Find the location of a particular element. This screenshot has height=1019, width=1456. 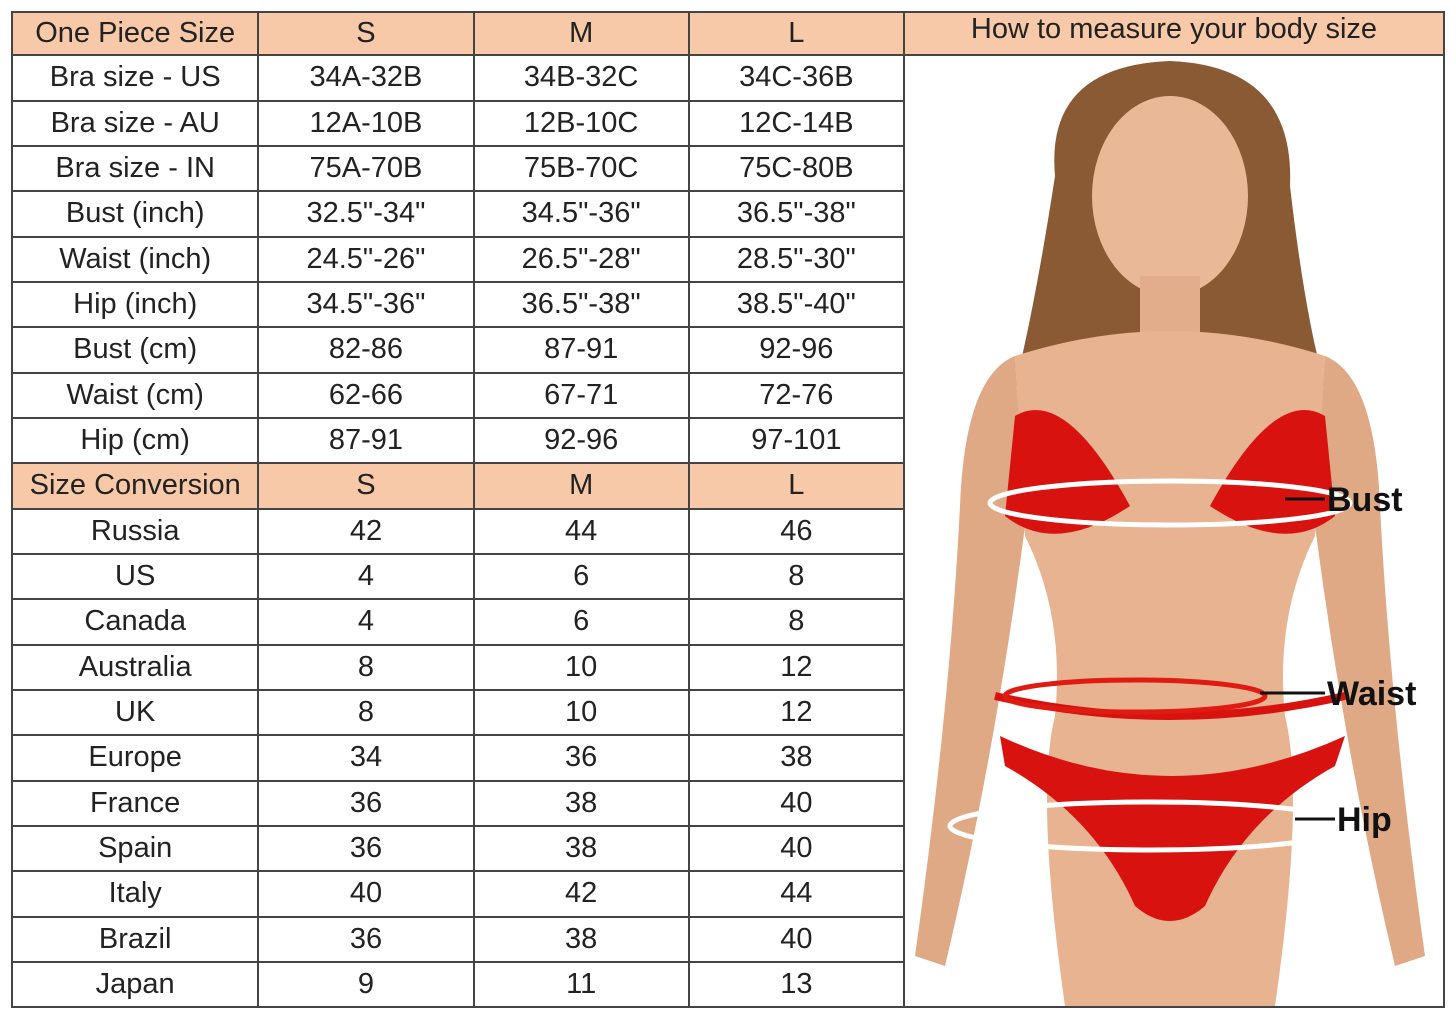

country-cell: UK is located at coordinates (135, 712).